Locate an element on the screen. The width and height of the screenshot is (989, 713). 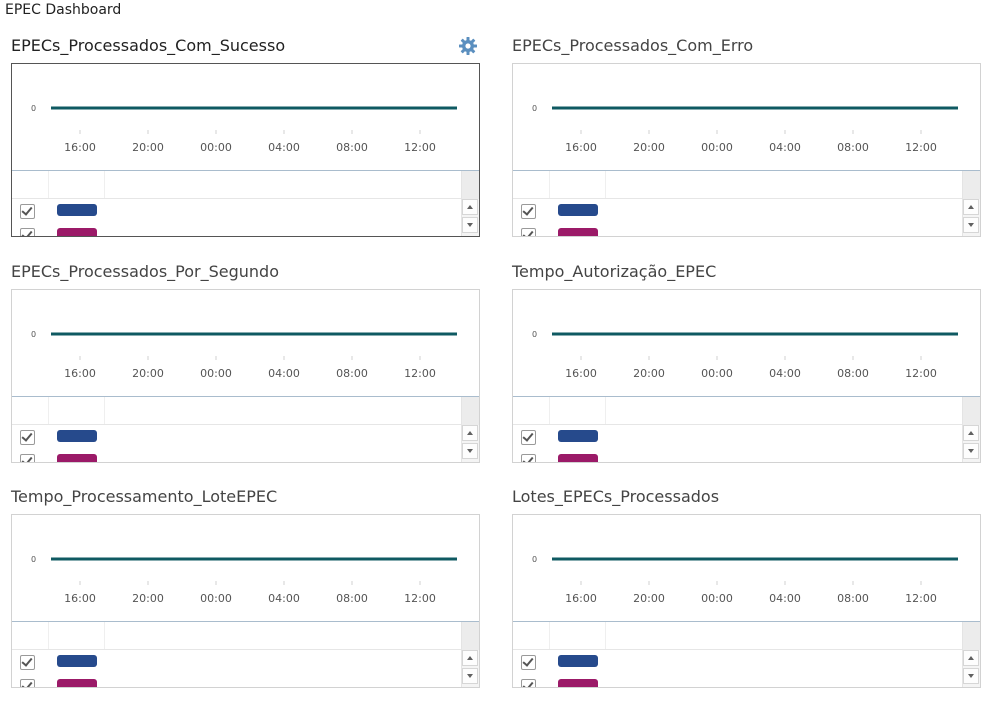
panel-title: EPECs_Processados_Com_Erro is located at coordinates (633, 45).